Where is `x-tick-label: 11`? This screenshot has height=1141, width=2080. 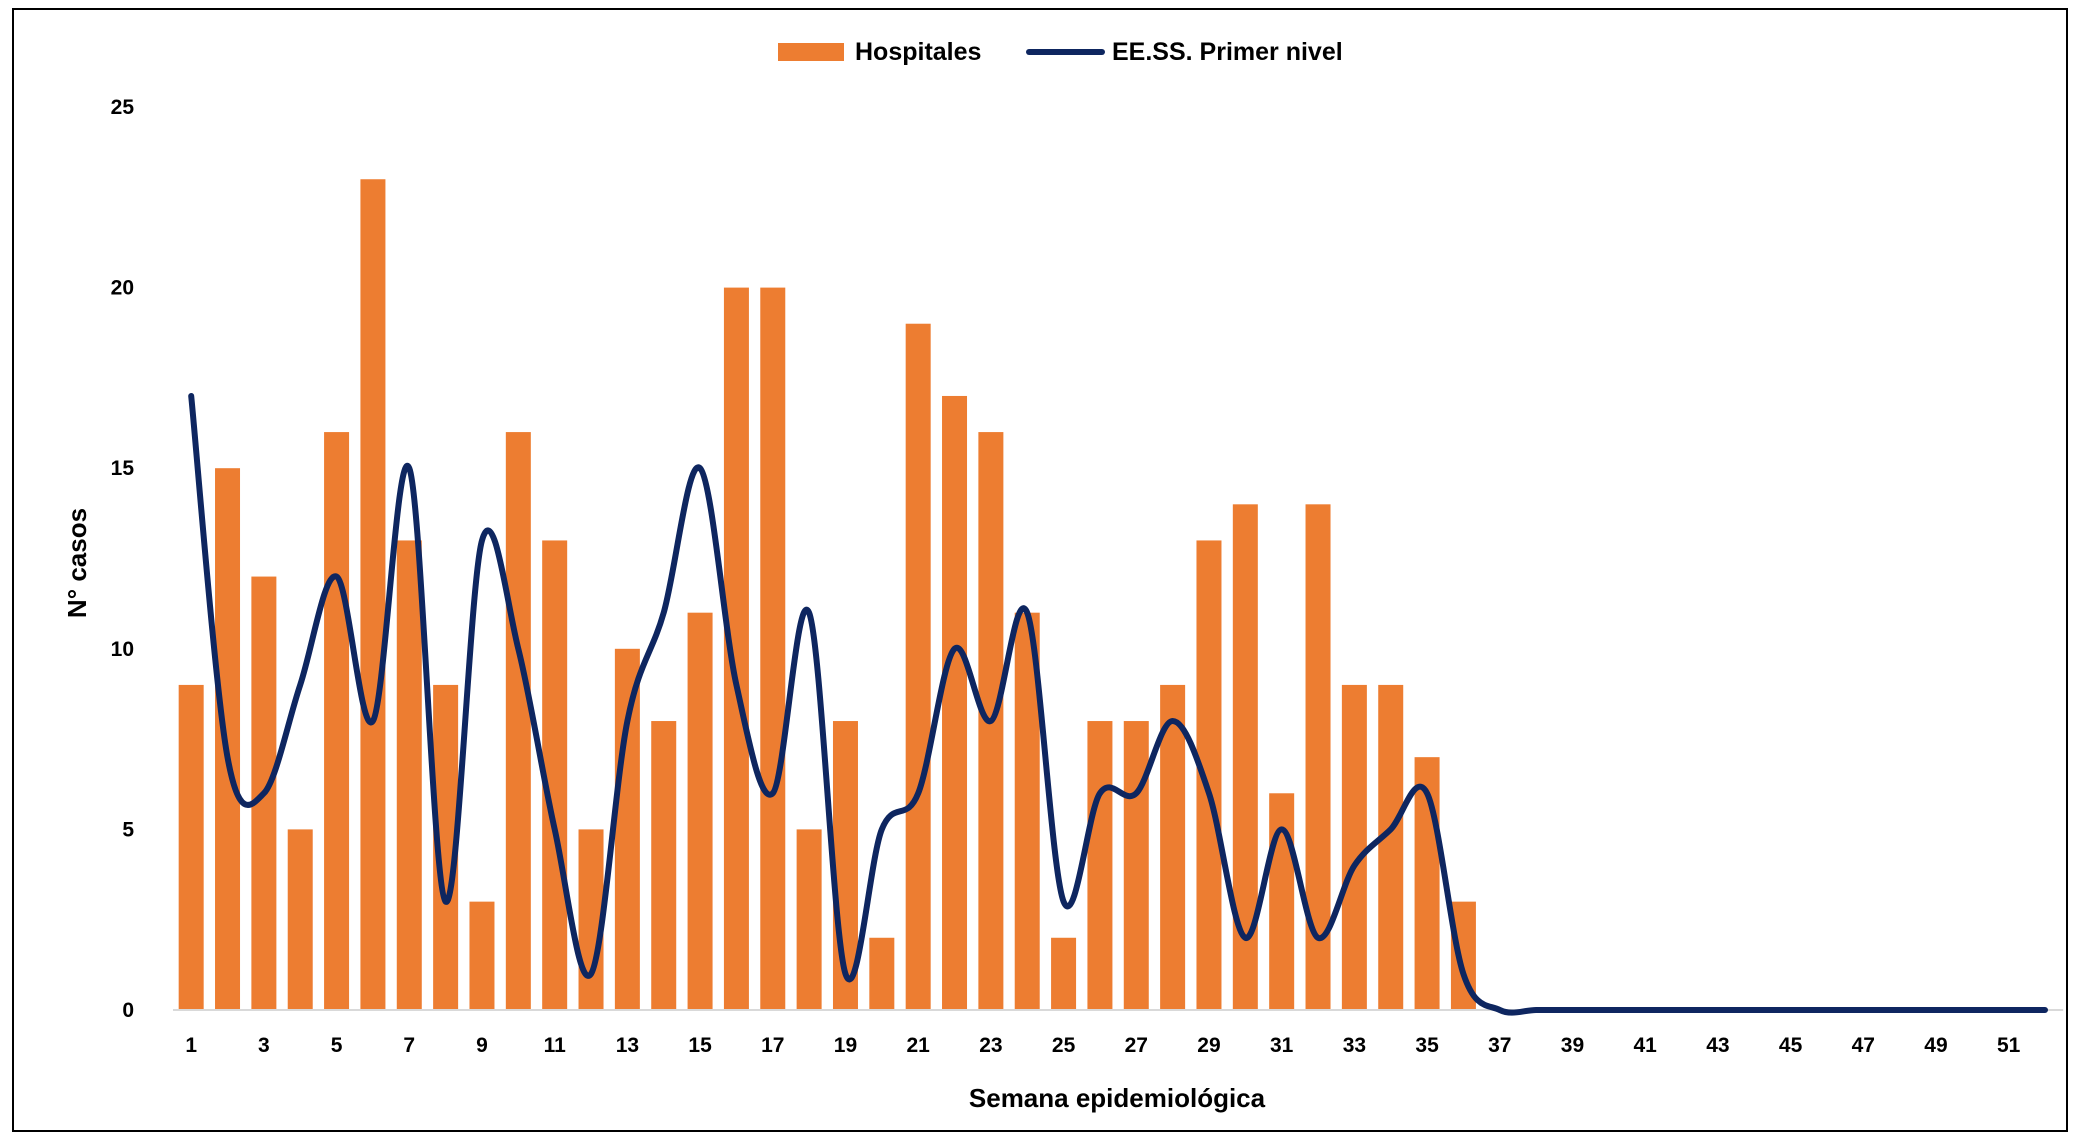 x-tick-label: 11 is located at coordinates (555, 1045).